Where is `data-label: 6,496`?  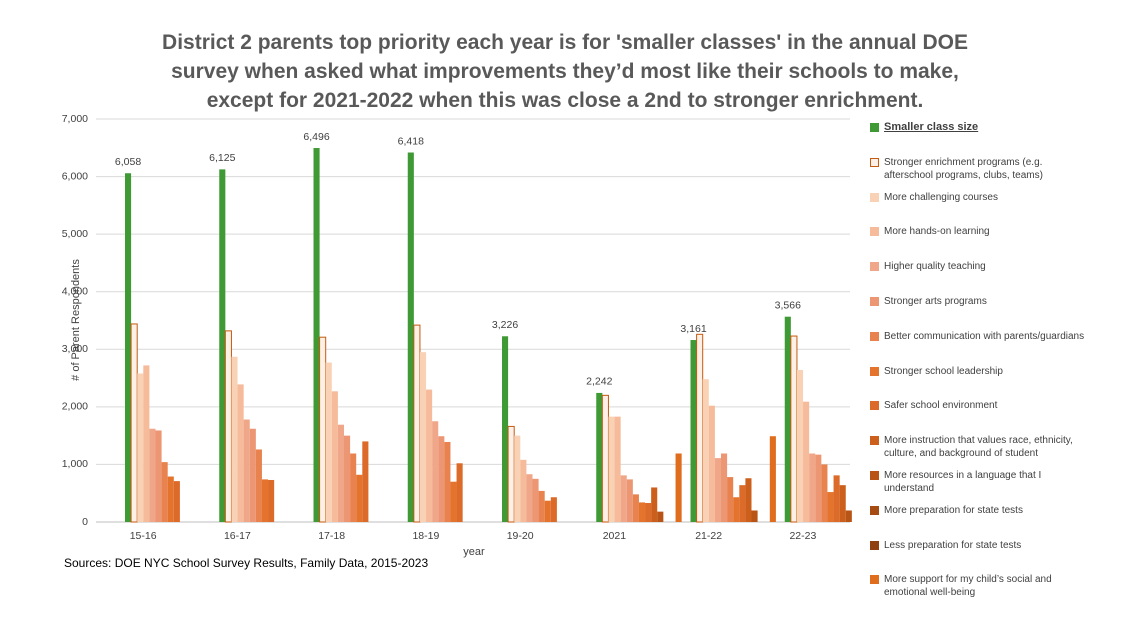
data-label: 6,496 is located at coordinates (316, 137).